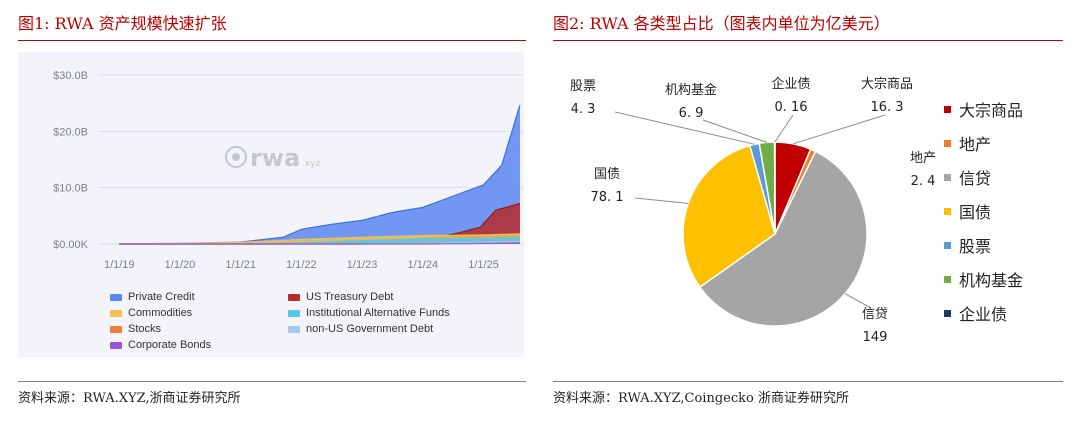 Image resolution: width=1080 pixels, height=423 pixels. Describe the element at coordinates (721, 23) in the screenshot. I see `right-figure-title: 图2: RWA 各类型占比（图表内单位为亿美元）` at that location.